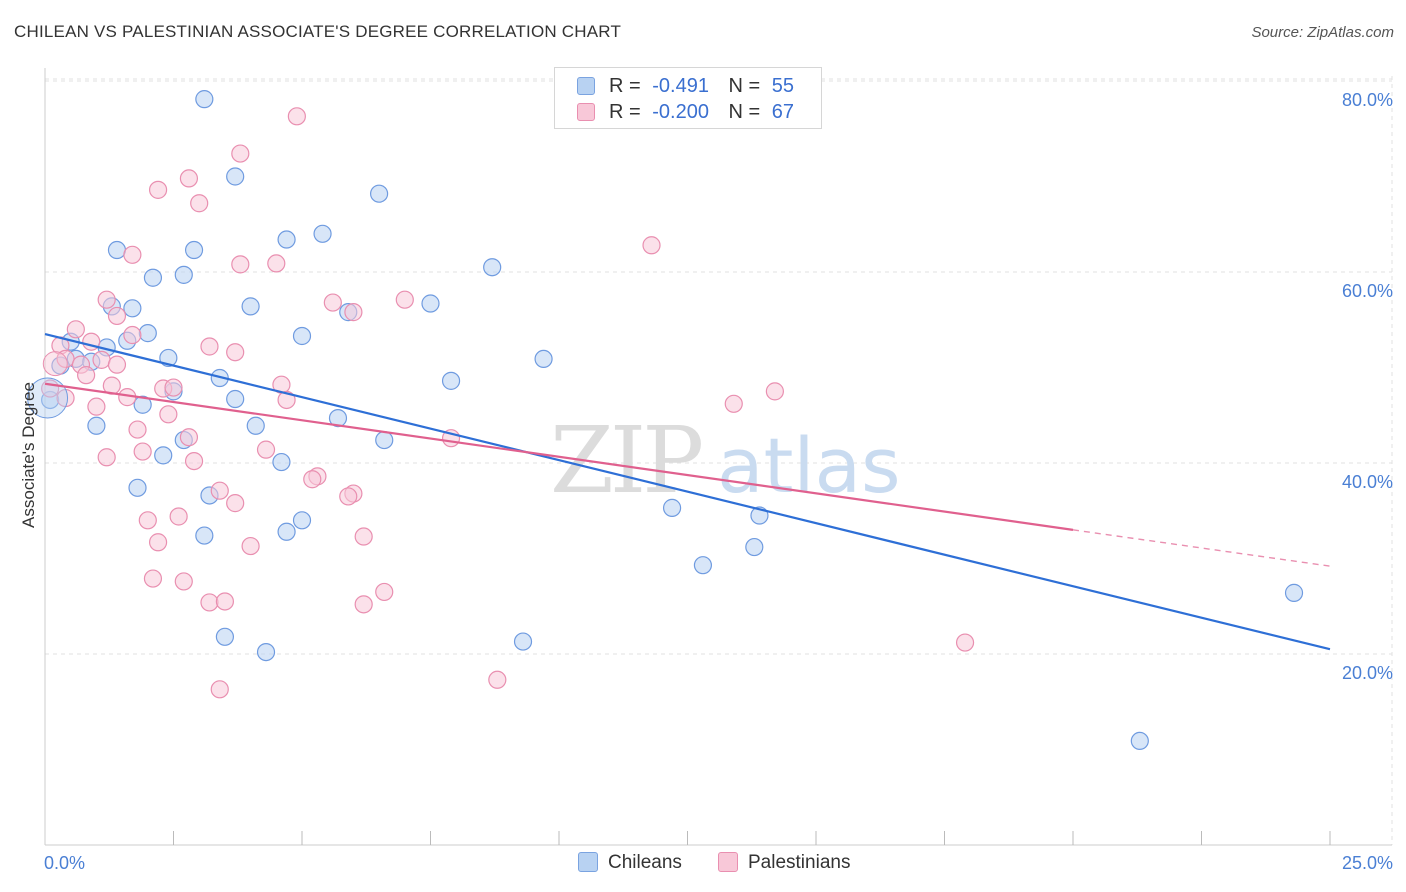 This screenshot has height=892, width=1406. I want to click on legend-row-chileans: R = -0.491 N = 55, so click(685, 88).